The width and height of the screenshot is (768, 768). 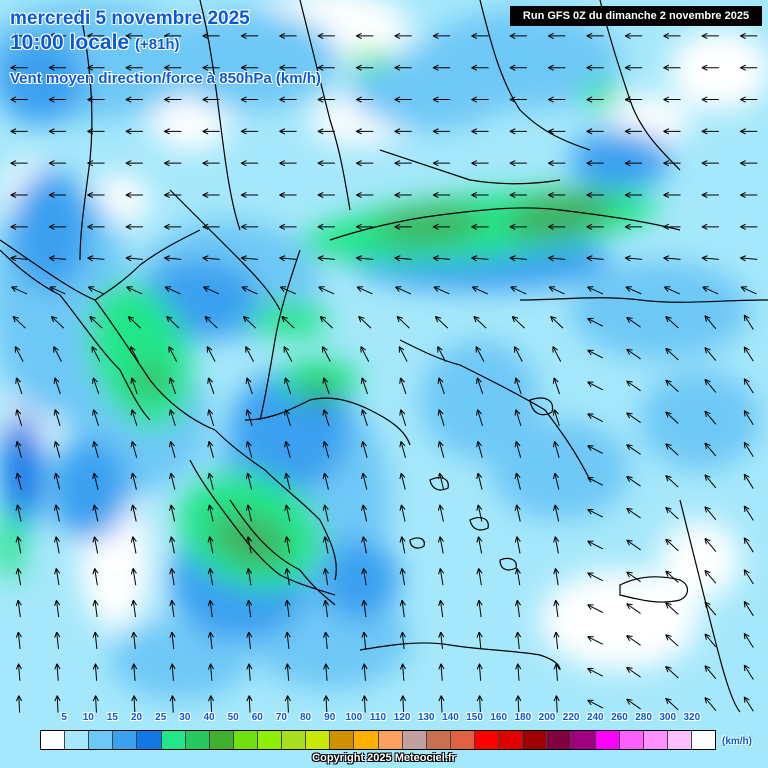 I want to click on legend-label: 80, so click(x=306, y=717).